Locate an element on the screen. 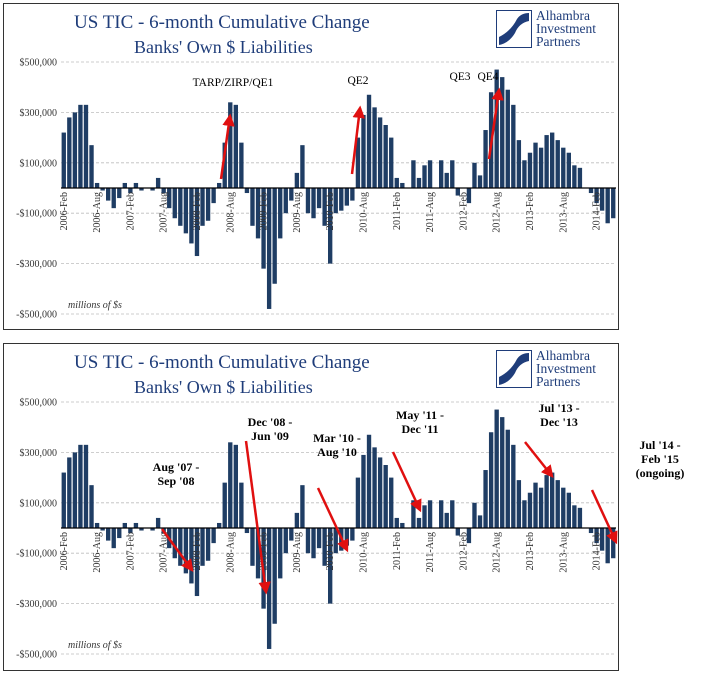  x-tick-label: 2010-Feb is located at coordinates (330, 211).